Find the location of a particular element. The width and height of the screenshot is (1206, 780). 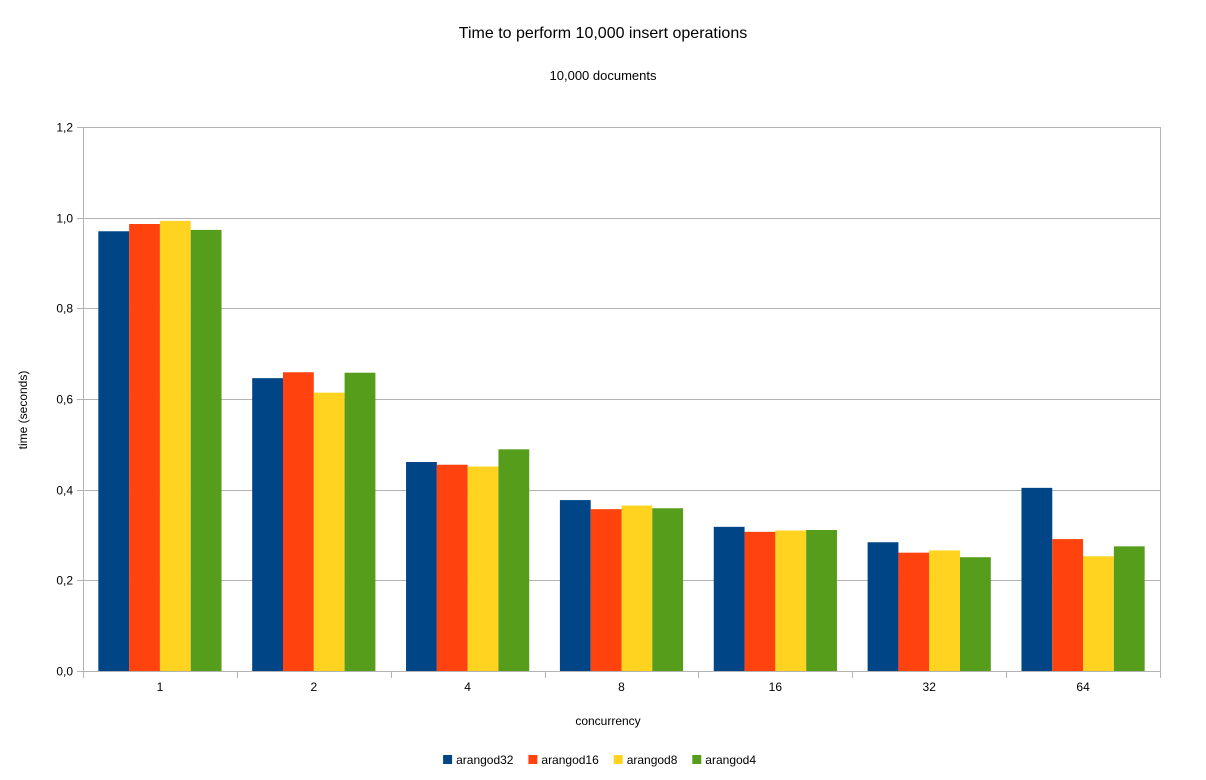

legend-label: arangod16 is located at coordinates (570, 760).